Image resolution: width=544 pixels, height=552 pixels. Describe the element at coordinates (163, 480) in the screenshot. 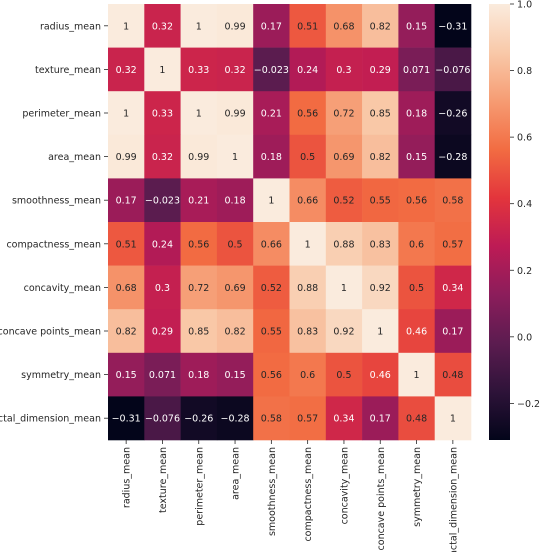

I see `x-tick-label: texture_mean` at that location.